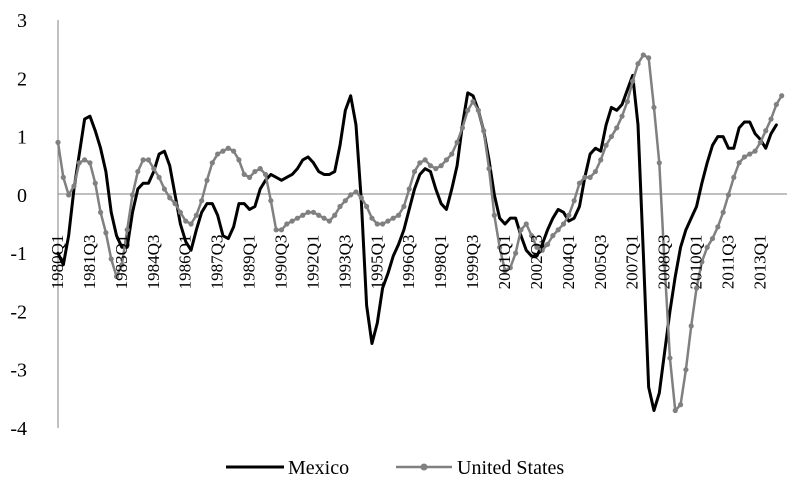 This screenshot has height=478, width=787. I want to click on x-tick-label: 2010Q1, so click(696, 262).